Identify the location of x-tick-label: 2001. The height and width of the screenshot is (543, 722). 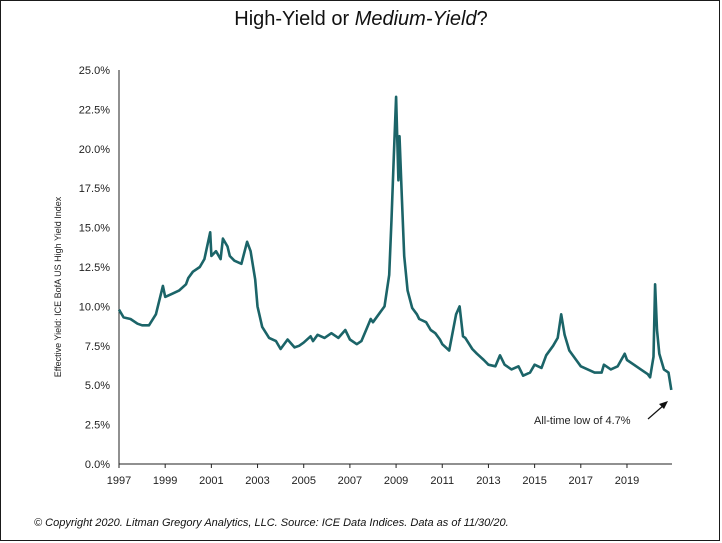
(211, 481).